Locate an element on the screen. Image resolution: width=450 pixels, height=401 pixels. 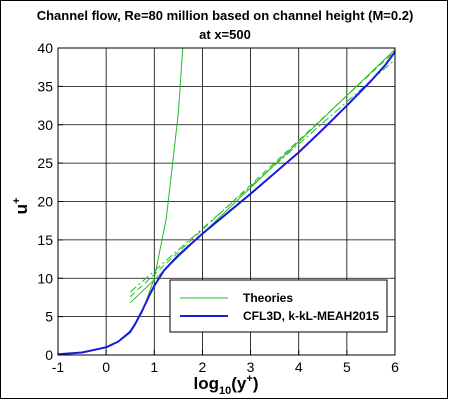
chart-subtitle: at x=500 is located at coordinates (225, 34).